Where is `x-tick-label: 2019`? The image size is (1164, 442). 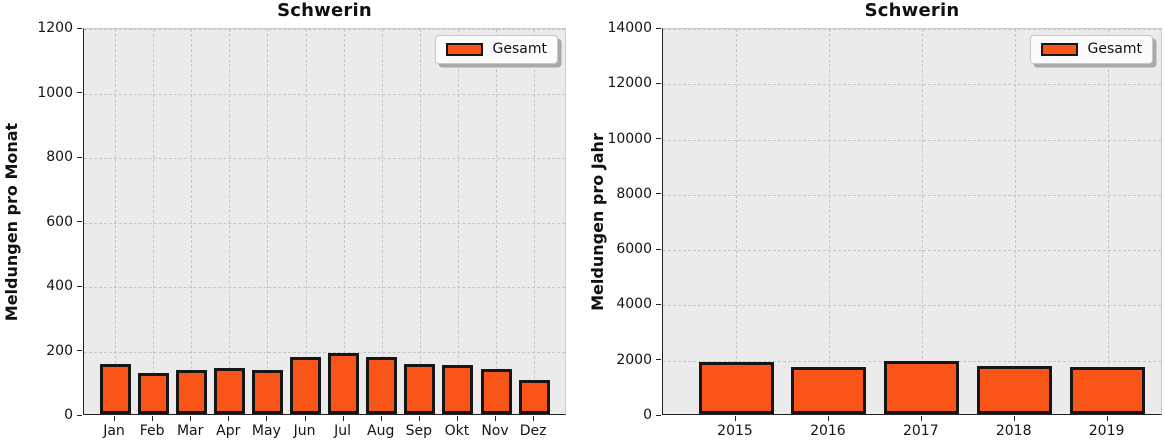
x-tick-label: 2019 is located at coordinates (1106, 431).